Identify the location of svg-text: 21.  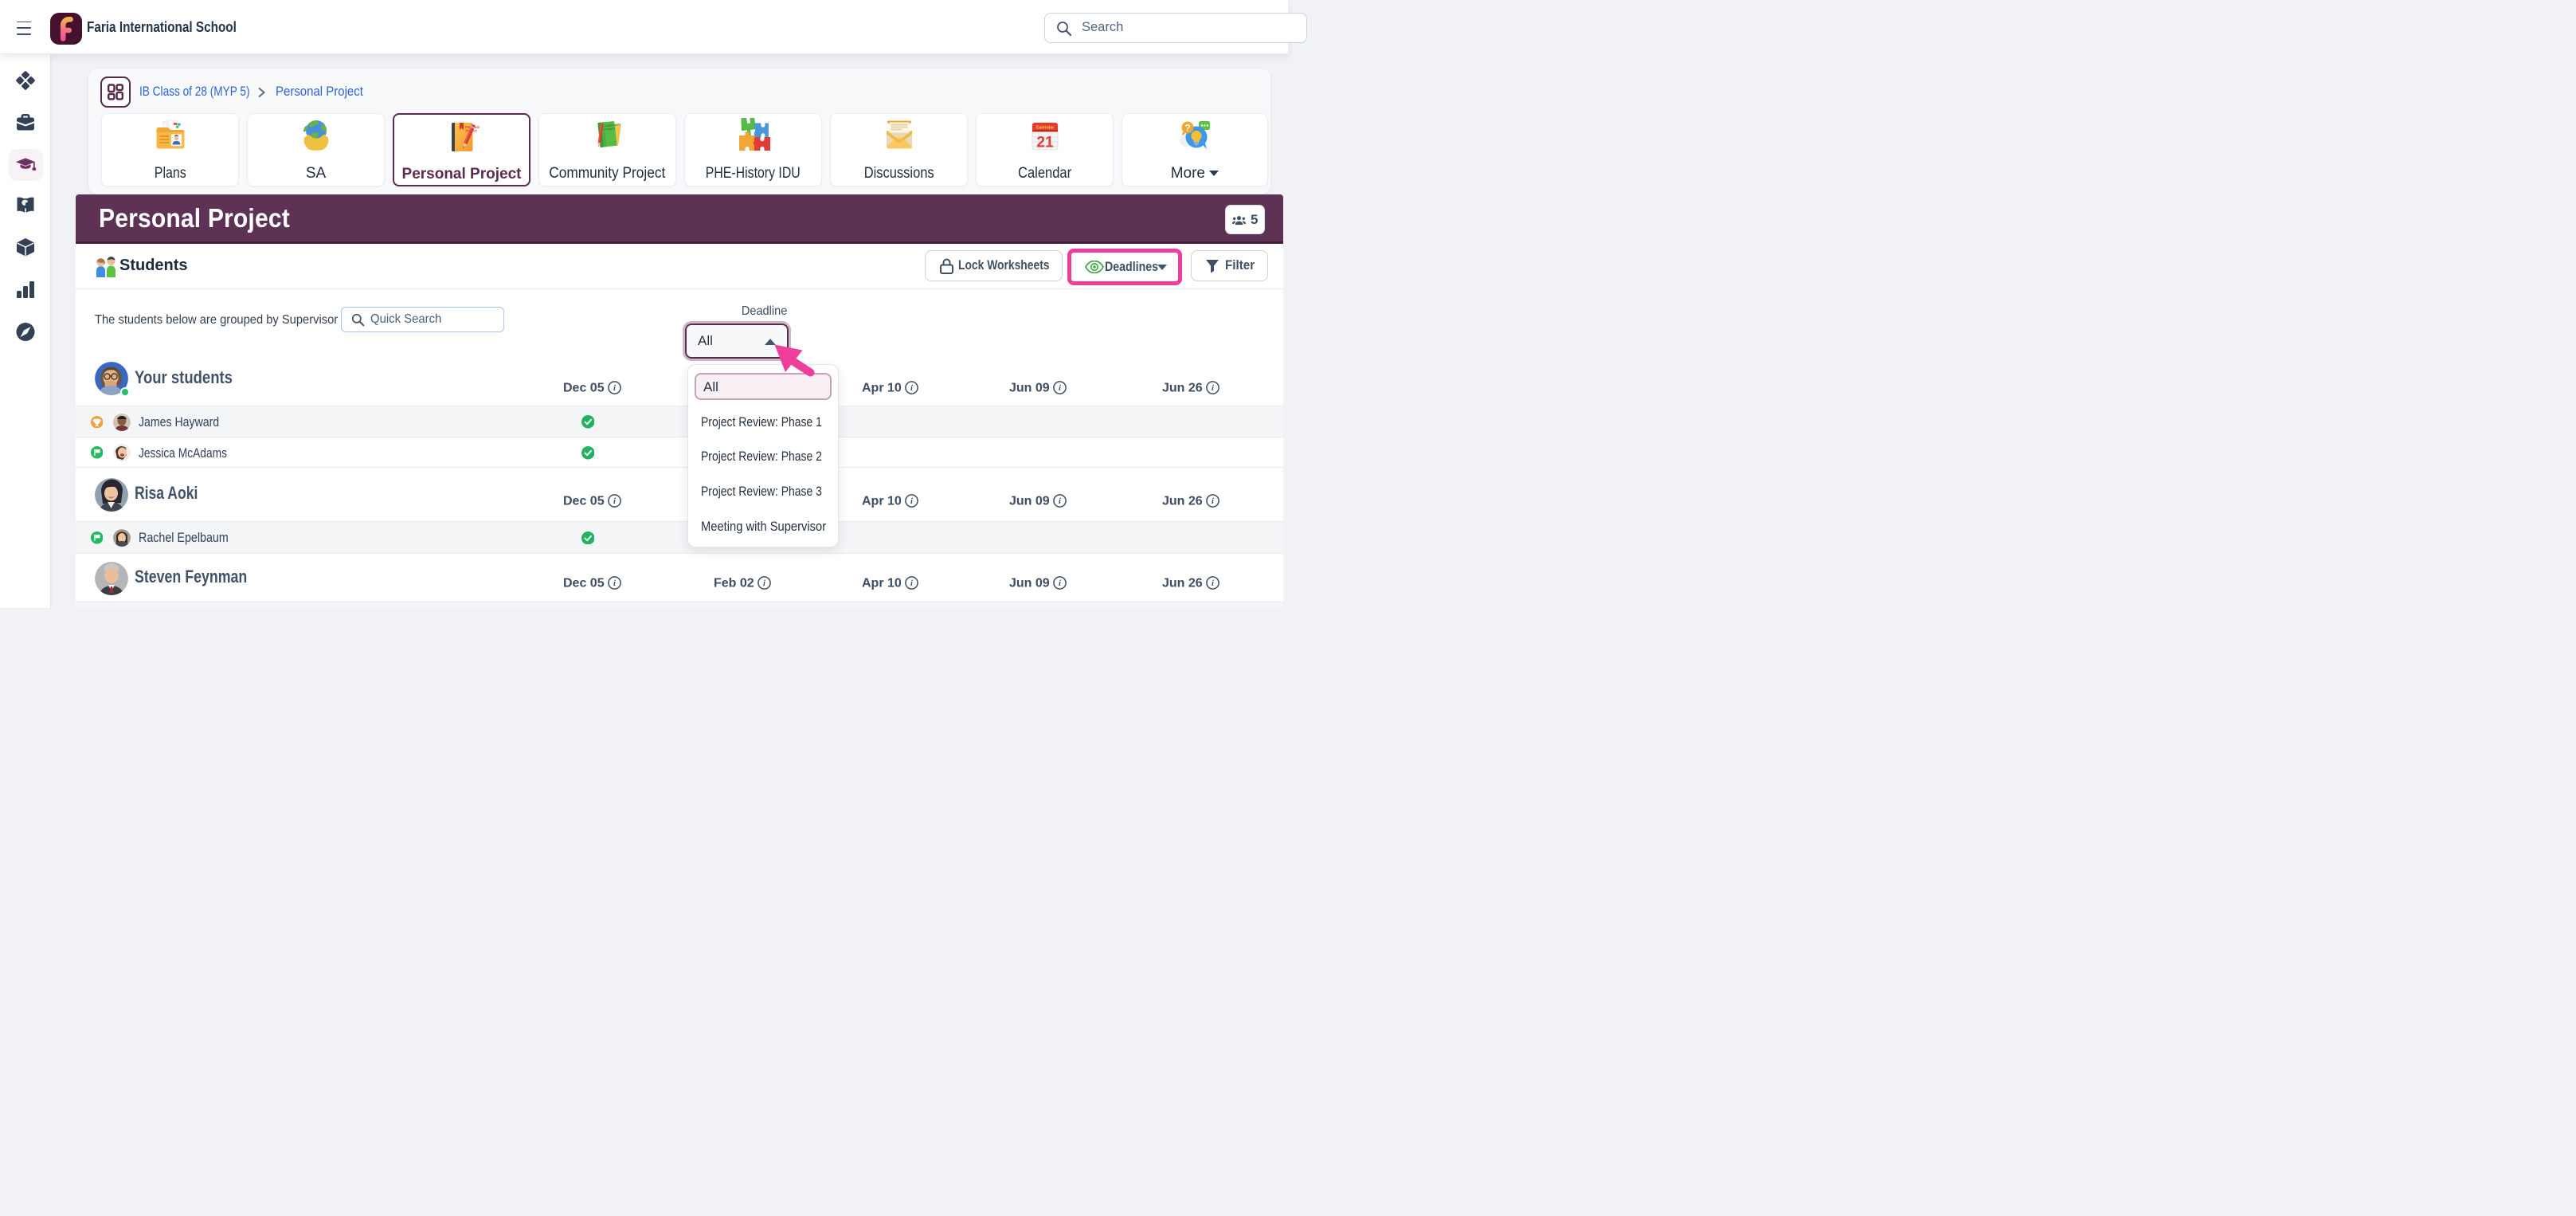
(1045, 143).